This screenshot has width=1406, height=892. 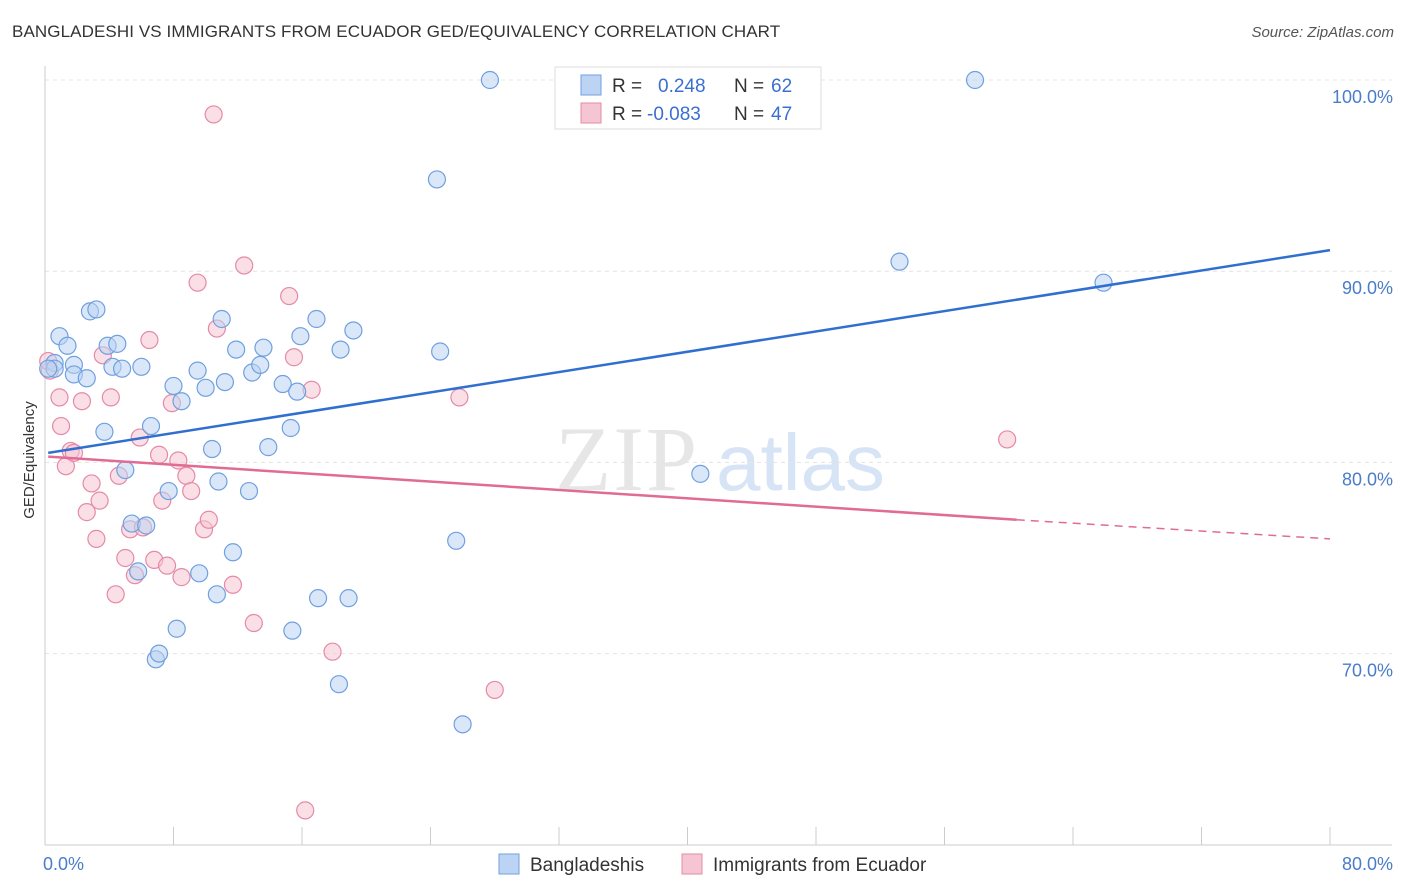 I want to click on series-legend: Bangladeshis Immigrants from Ecuador, so click(x=712, y=864).